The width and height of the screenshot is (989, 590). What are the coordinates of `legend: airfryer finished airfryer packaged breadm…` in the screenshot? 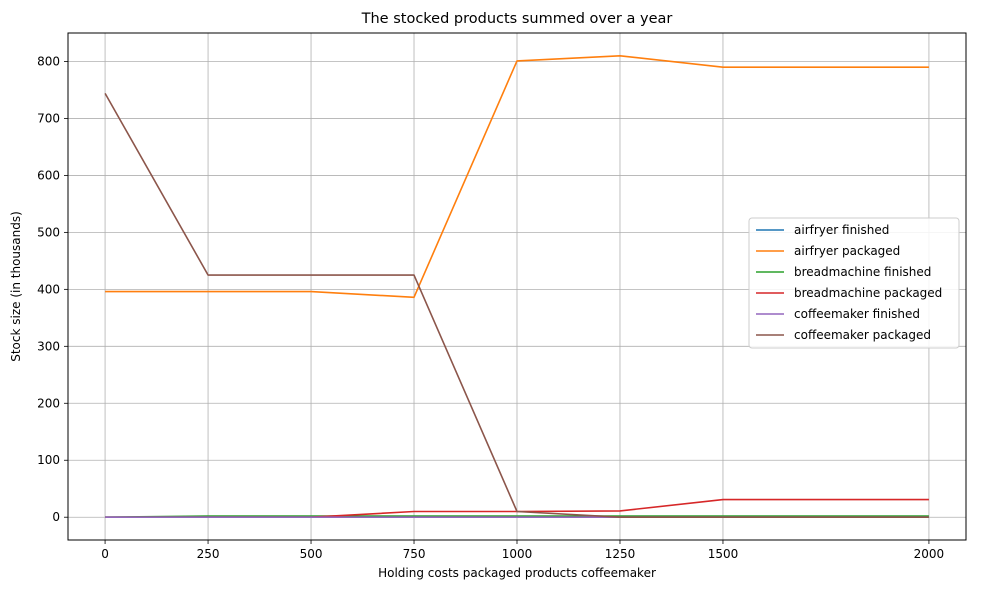 It's located at (854, 283).